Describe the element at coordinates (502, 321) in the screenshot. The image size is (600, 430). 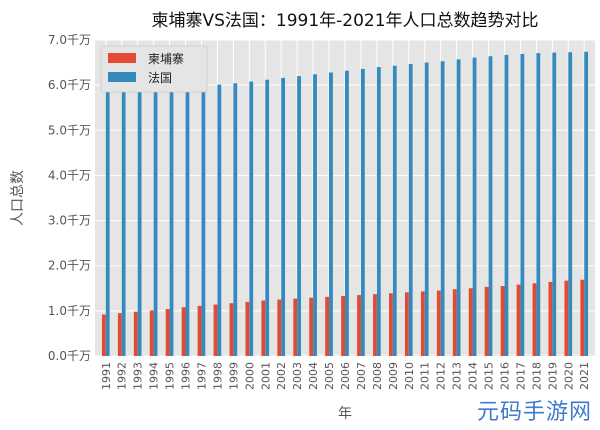
I see `bar-cambodia-2016` at that location.